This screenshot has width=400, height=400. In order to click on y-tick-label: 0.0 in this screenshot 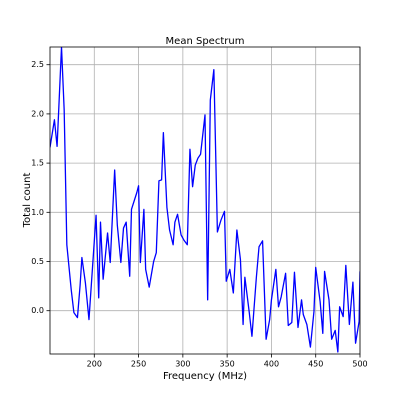, I will do `click(37, 310)`.